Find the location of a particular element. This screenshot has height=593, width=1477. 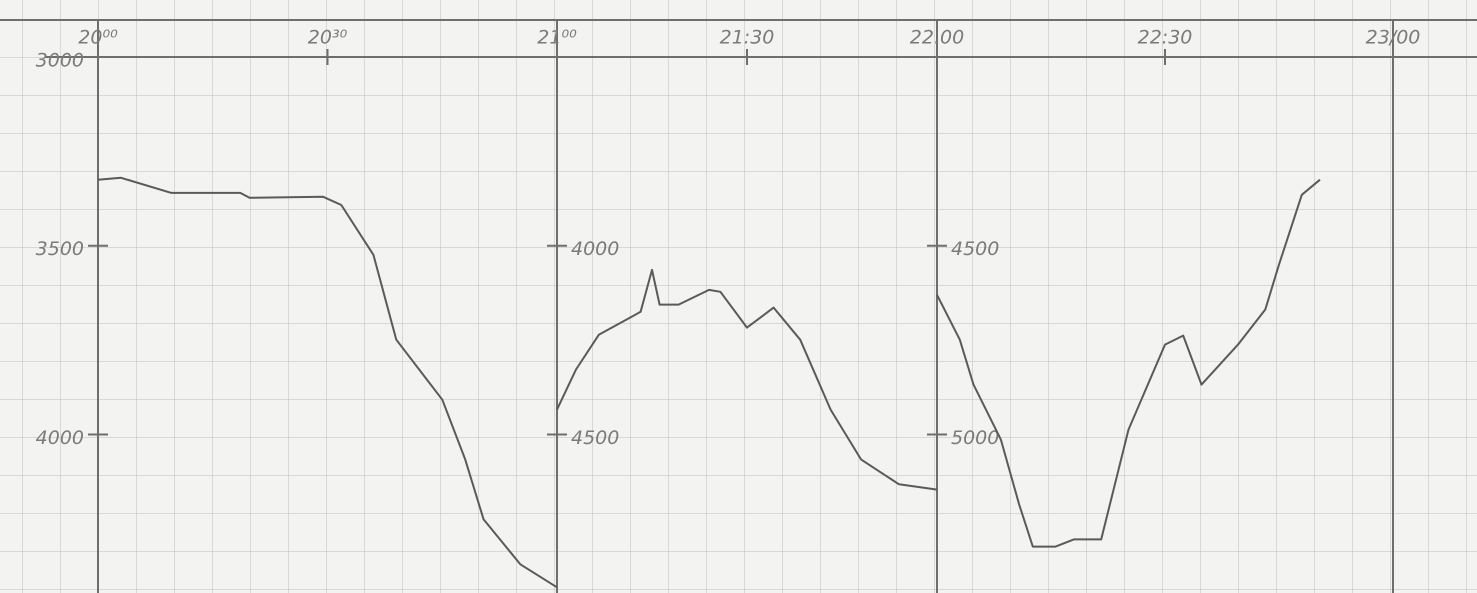

x-tick-label: 22:30 is located at coordinates (1165, 38).